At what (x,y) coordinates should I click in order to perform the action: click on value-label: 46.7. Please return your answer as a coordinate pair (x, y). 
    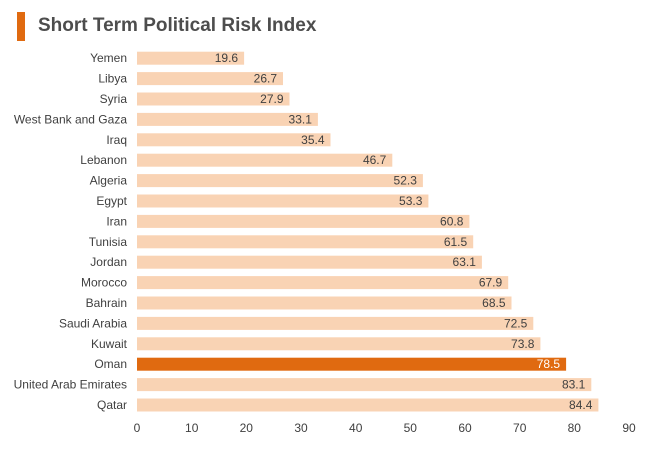
    Looking at the image, I should click on (375, 160).